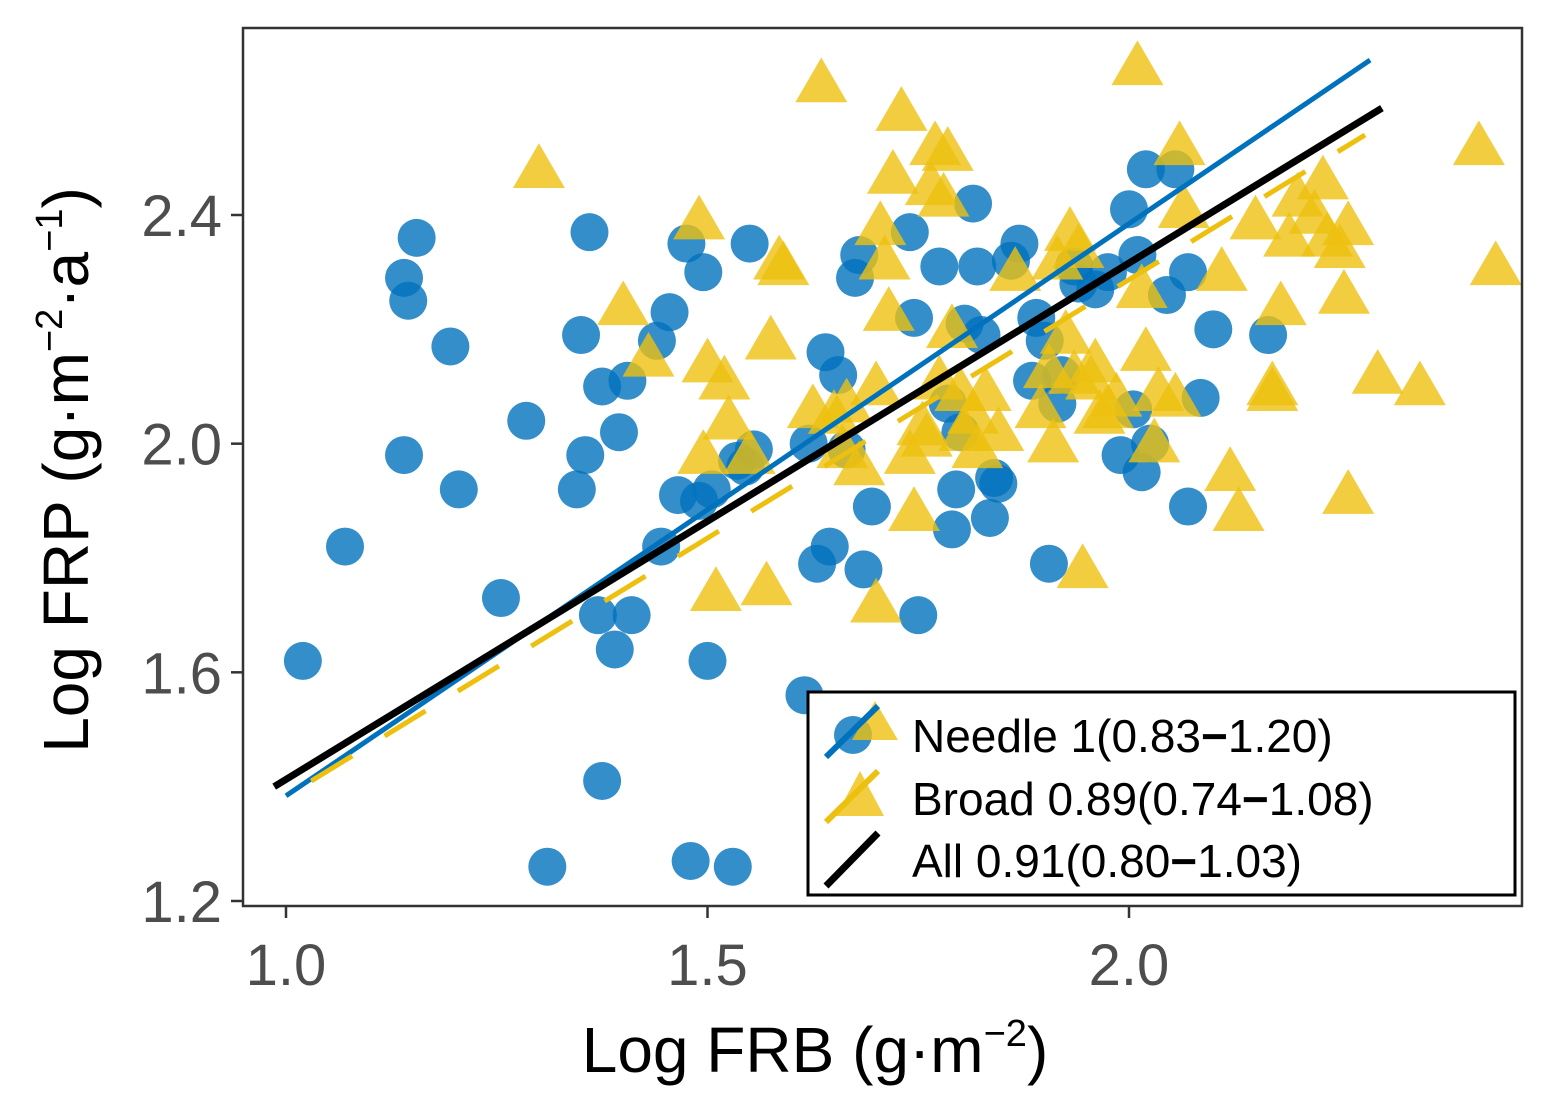  I want to click on legend-broad-label-a: Broad 0.89(0.74, so click(1077, 799).